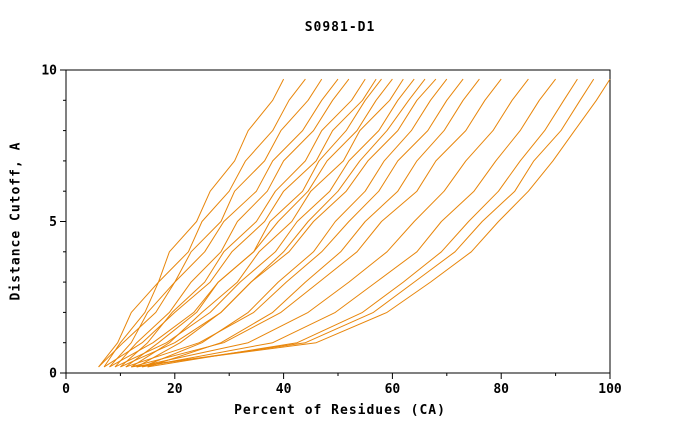  I want to click on chart-title: S0981-D1, so click(340, 27).